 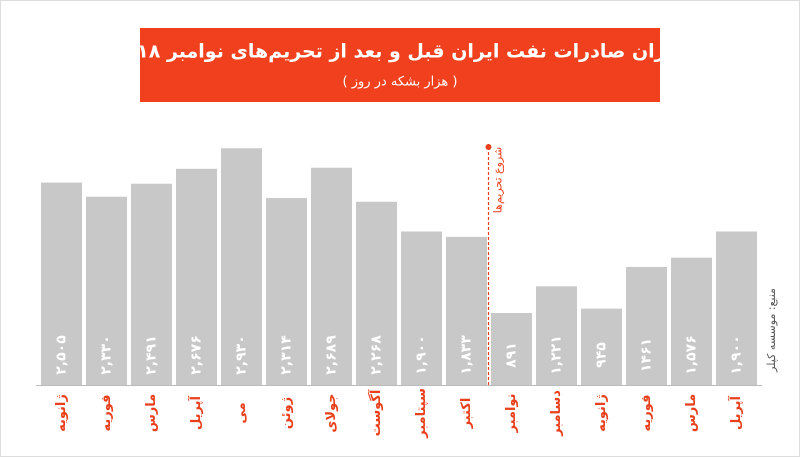 What do you see at coordinates (286, 413) in the screenshot?
I see `x-tick-label: ژوئن` at bounding box center [286, 413].